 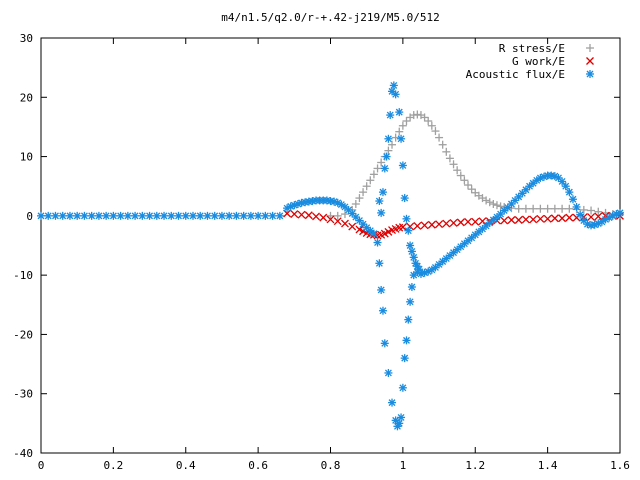 I want to click on x-tick-label: 0.4, so click(x=186, y=465).